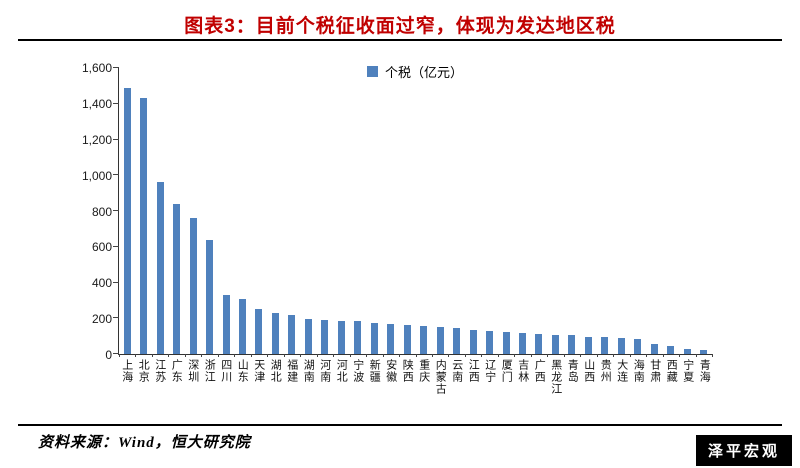 Image resolution: width=800 pixels, height=468 pixels. Describe the element at coordinates (308, 391) in the screenshot. I see `x-label-slot: 湖南` at that location.